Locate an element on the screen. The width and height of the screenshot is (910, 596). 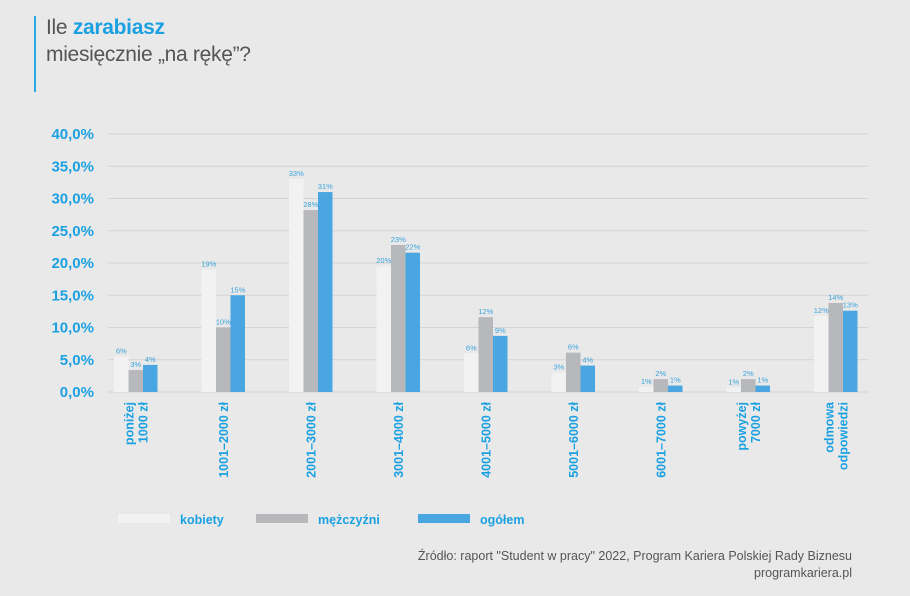
data-label: 14% is located at coordinates (835, 297).